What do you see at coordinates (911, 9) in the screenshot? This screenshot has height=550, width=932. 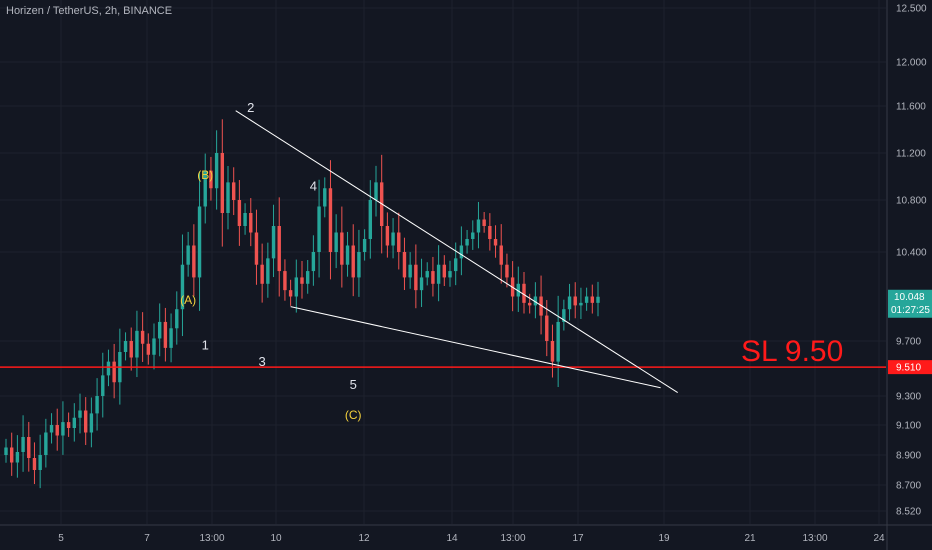 I see `price-tick-label: 12.500` at bounding box center [911, 9].